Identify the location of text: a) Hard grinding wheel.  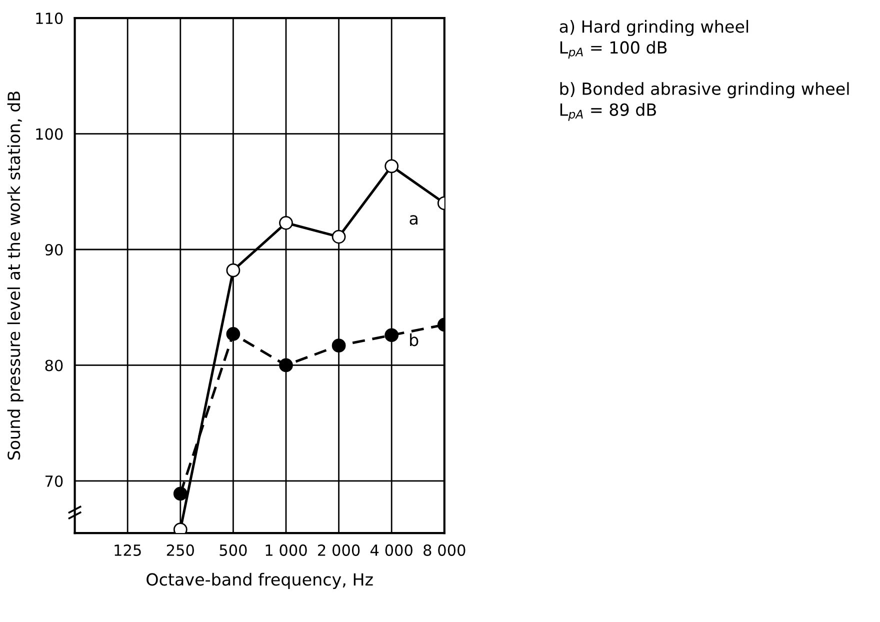
(654, 28).